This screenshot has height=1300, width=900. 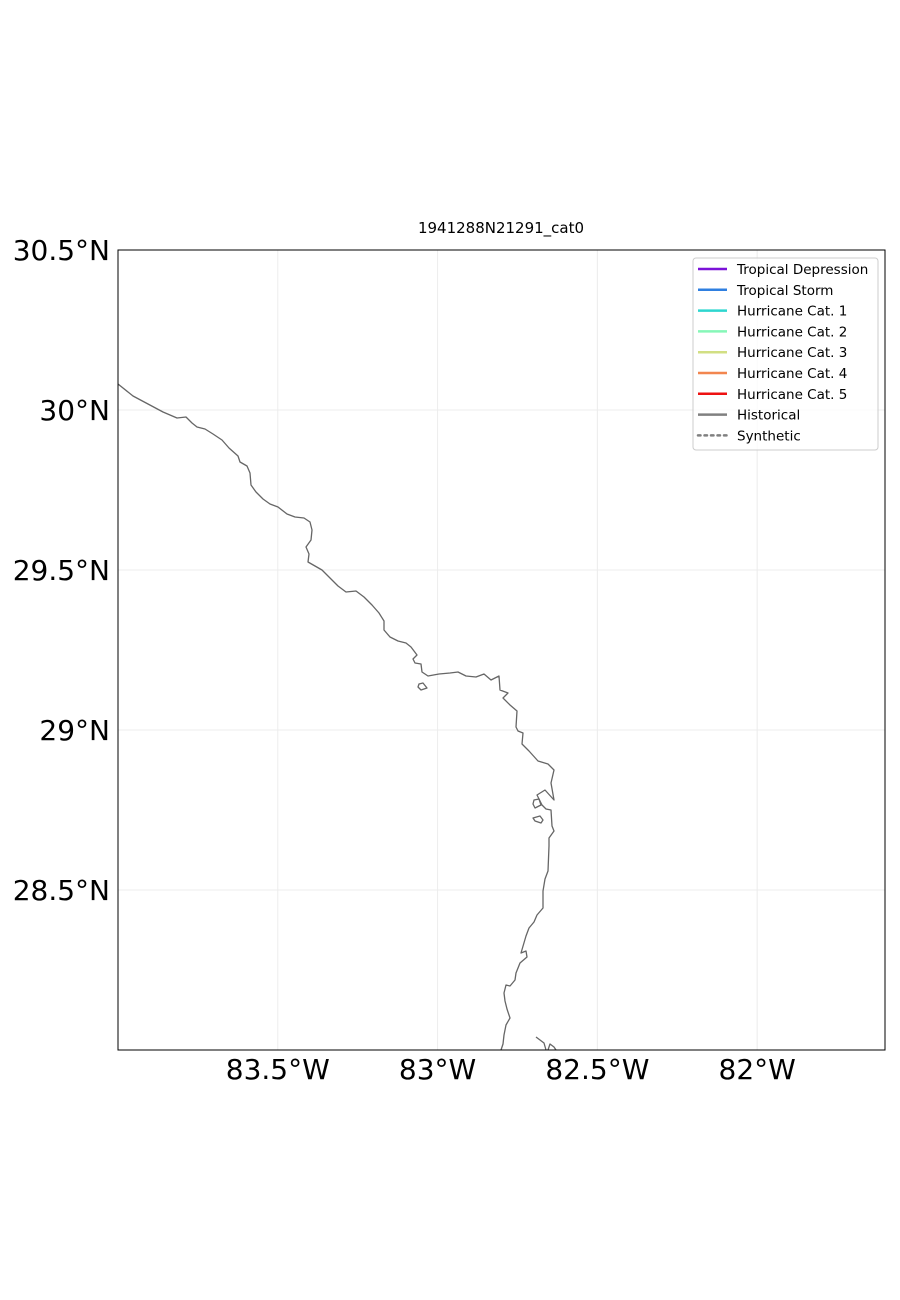 I want to click on legend-label: Tropical Storm, so click(x=784, y=291).